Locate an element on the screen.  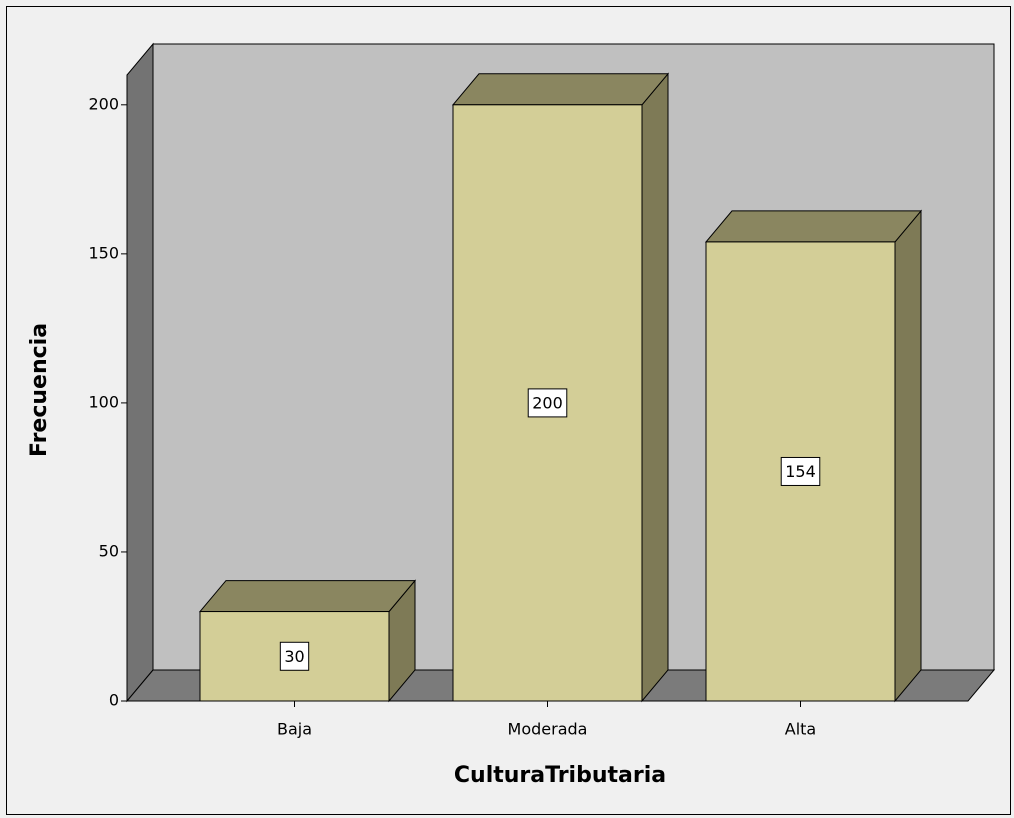
data-label: 30 is located at coordinates (294, 656).